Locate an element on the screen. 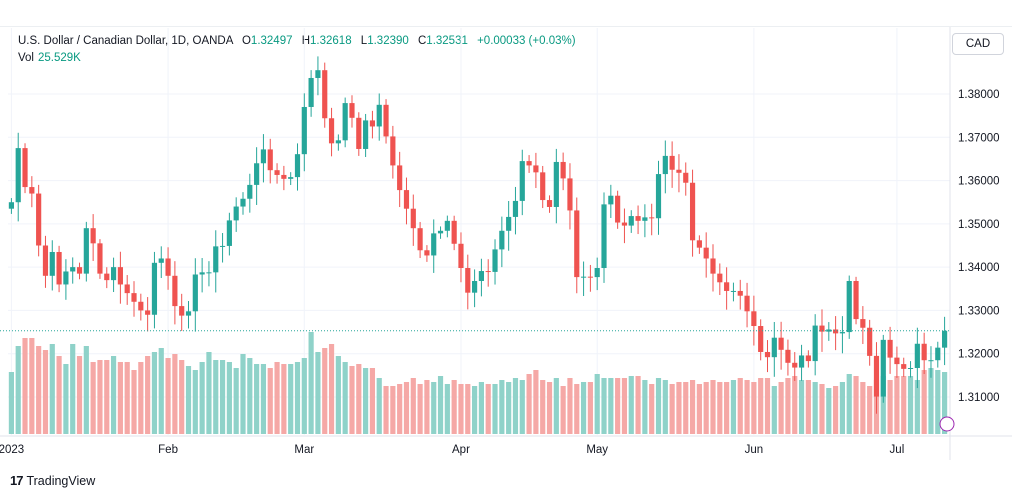  auto-scale-icon is located at coordinates (947, 424).